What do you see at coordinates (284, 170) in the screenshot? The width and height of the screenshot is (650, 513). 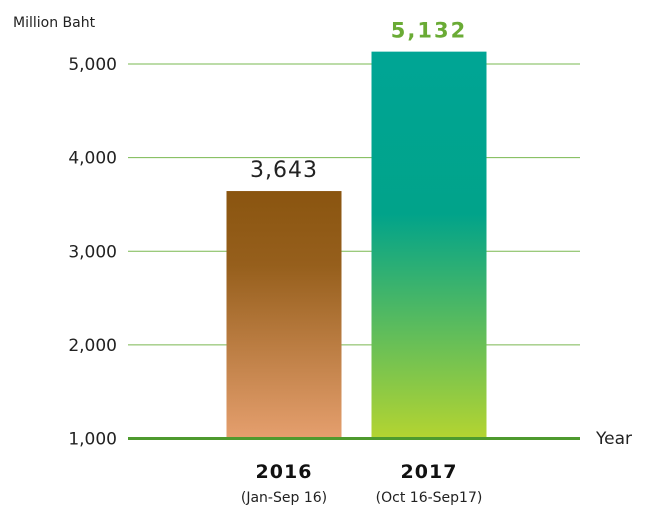 I see `bar-value-label: 3,643` at bounding box center [284, 170].